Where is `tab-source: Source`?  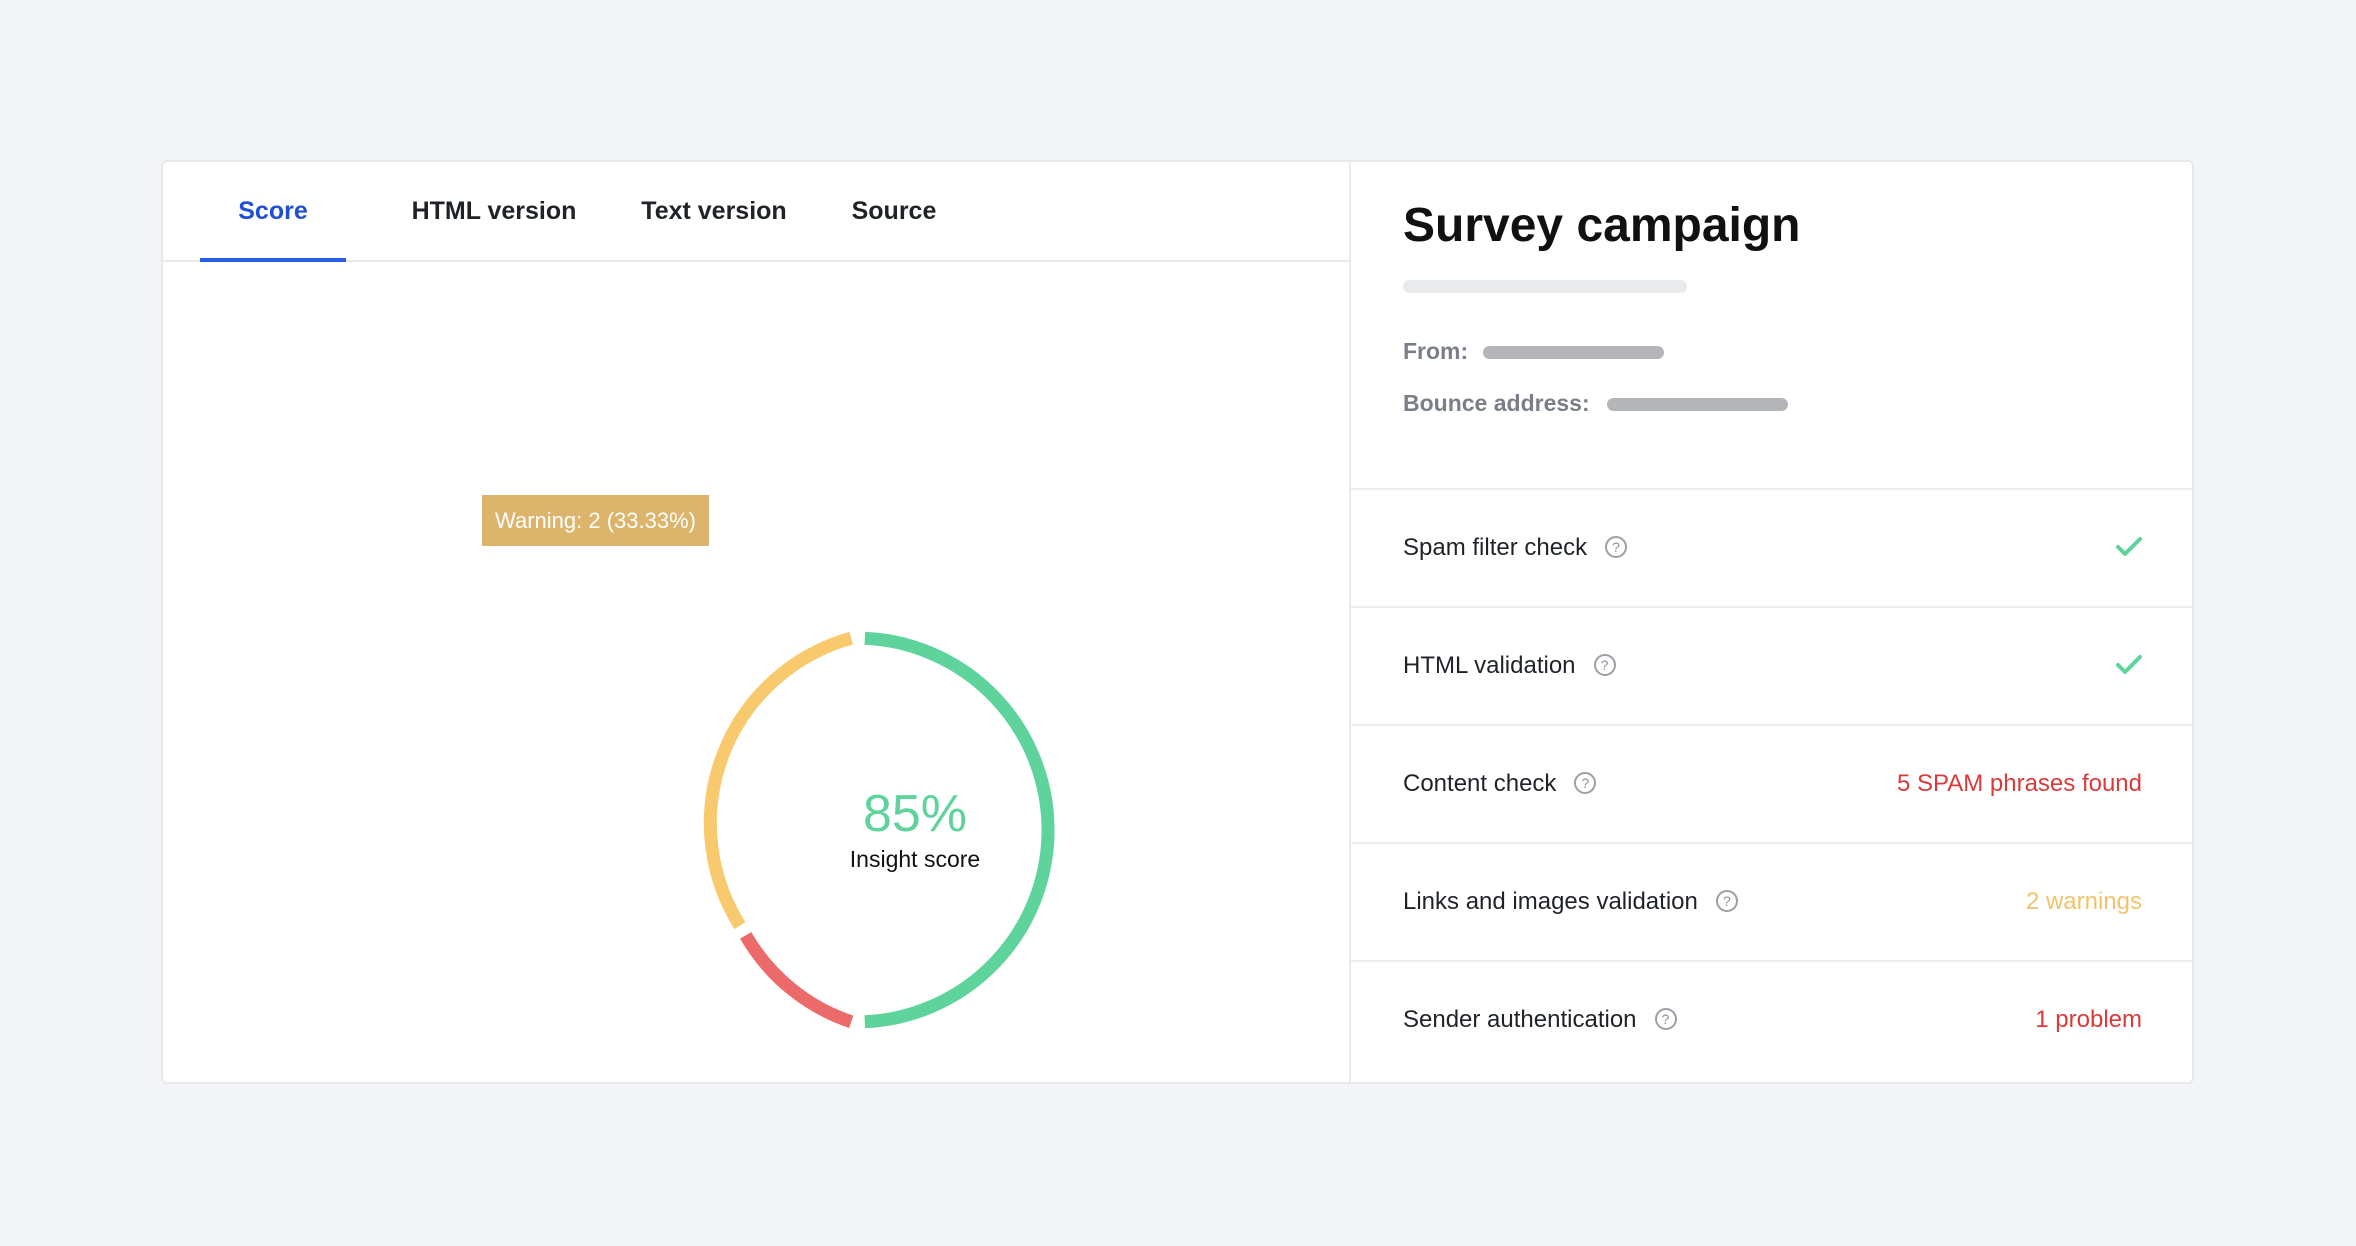 tab-source: Source is located at coordinates (894, 211).